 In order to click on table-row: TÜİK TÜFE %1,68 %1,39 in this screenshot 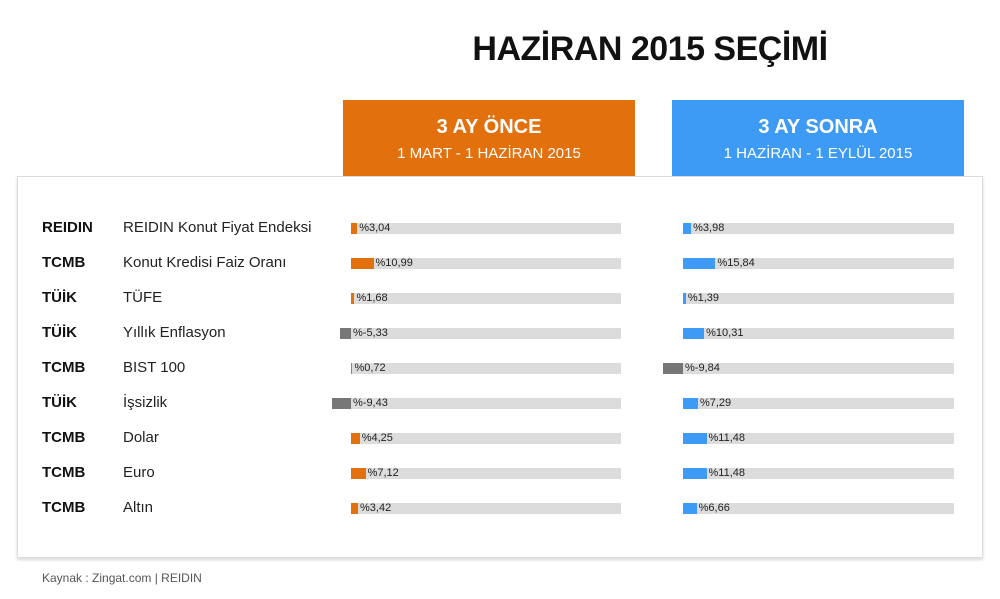, I will do `click(500, 299)`.